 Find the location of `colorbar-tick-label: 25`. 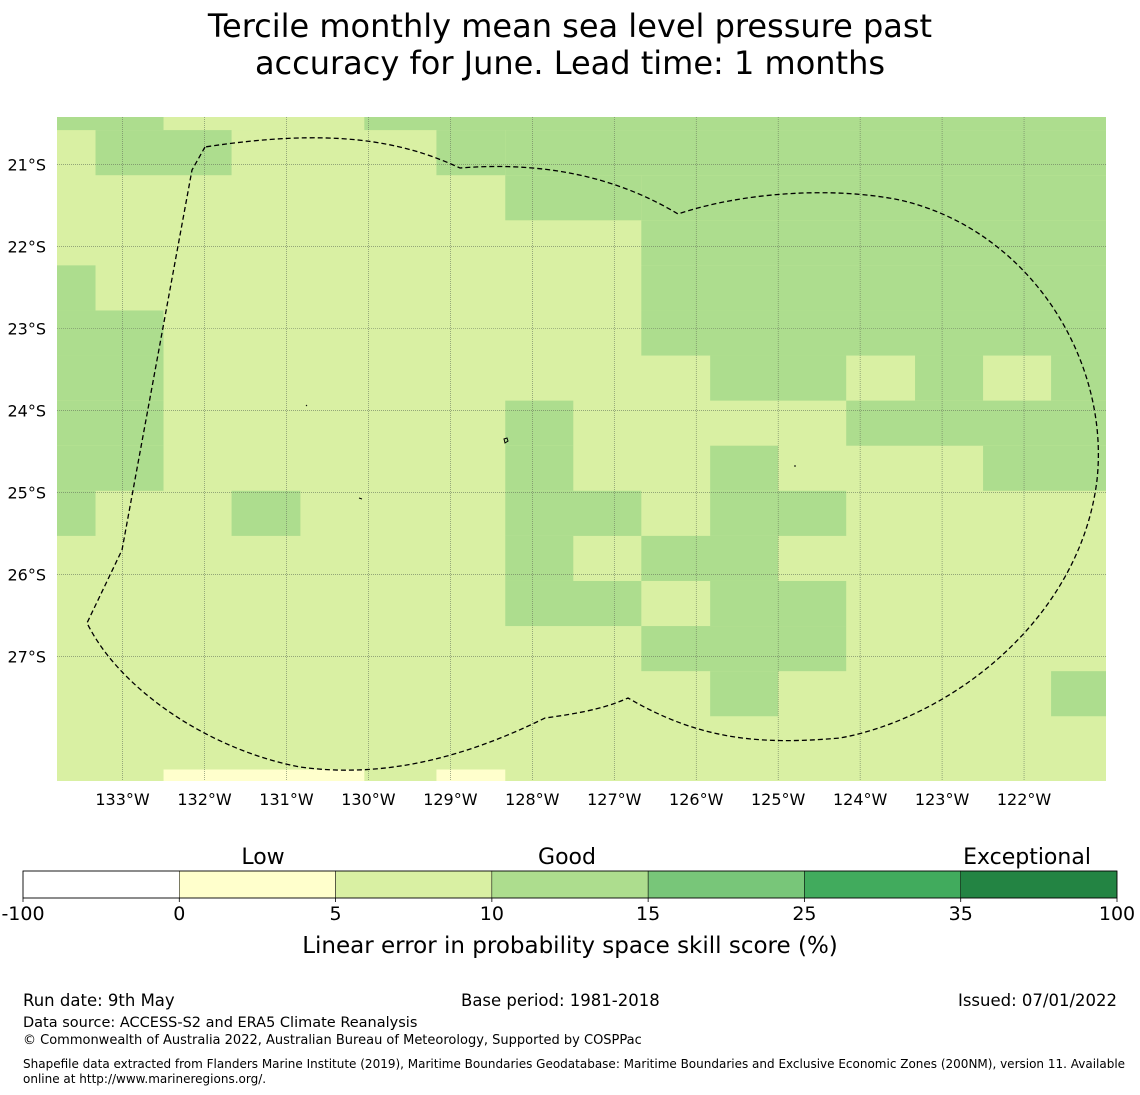

colorbar-tick-label: 25 is located at coordinates (804, 914).